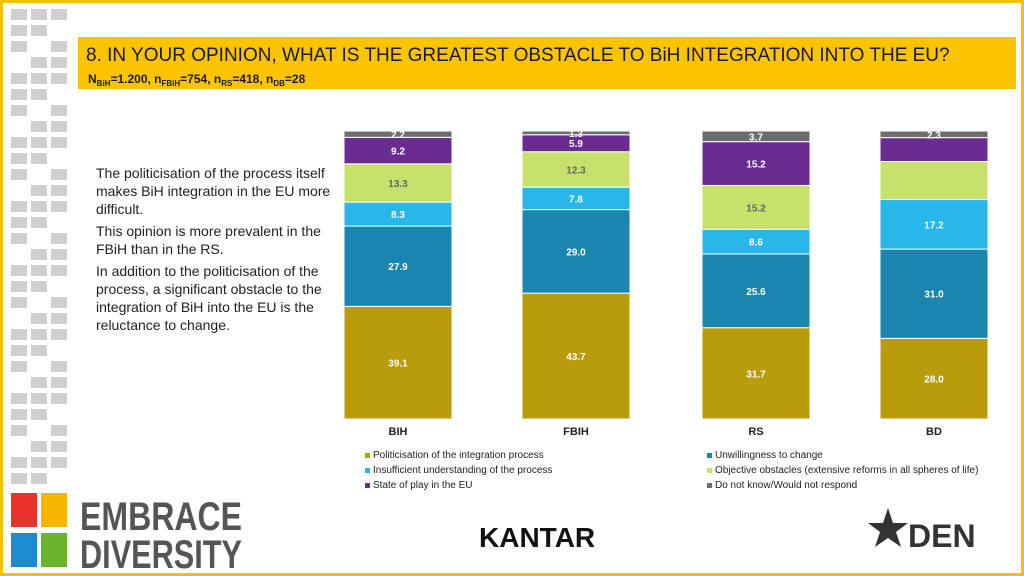 The height and width of the screenshot is (576, 1024). I want to click on logo-text: KANTAR, so click(537, 537).